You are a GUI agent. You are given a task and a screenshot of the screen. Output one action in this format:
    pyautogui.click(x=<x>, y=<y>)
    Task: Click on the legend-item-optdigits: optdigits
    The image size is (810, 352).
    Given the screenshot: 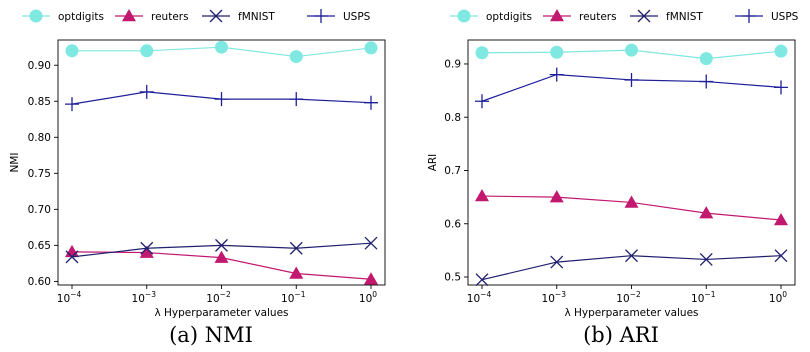 What is the action you would take?
    pyautogui.click(x=63, y=16)
    